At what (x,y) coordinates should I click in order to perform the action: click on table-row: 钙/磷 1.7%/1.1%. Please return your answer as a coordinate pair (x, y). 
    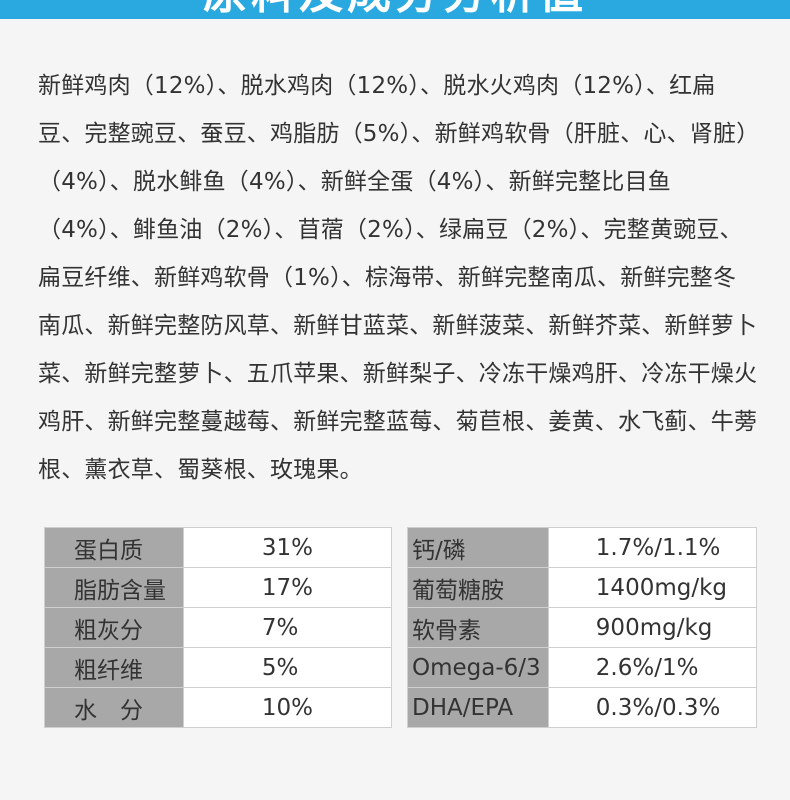
    Looking at the image, I should click on (582, 547).